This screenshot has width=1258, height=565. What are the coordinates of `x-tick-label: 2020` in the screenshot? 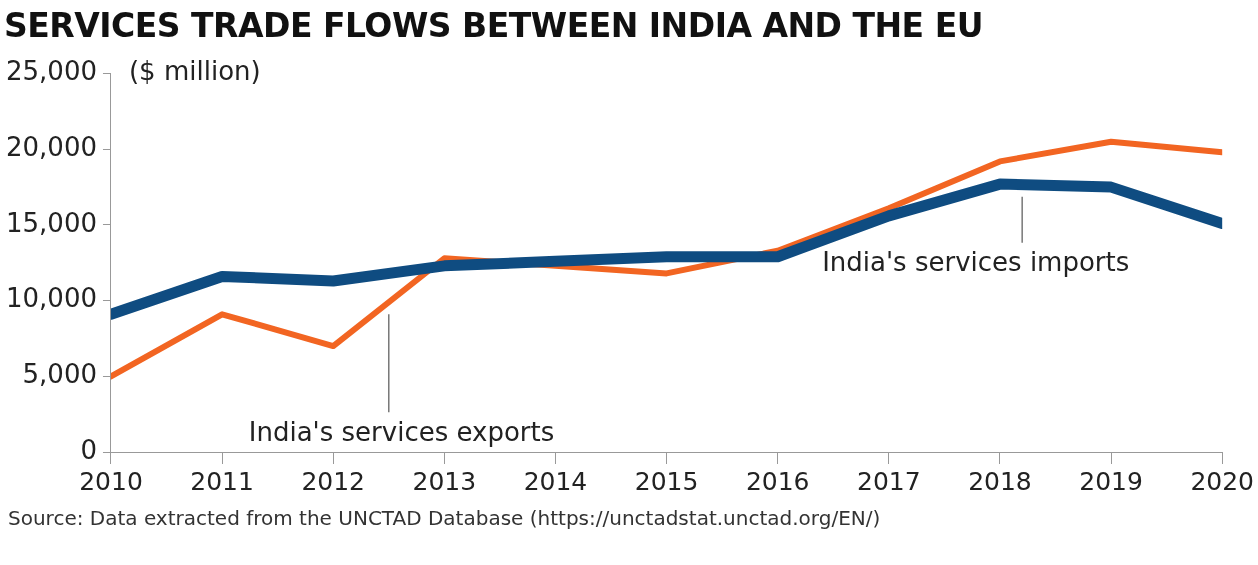 It's located at (1222, 481).